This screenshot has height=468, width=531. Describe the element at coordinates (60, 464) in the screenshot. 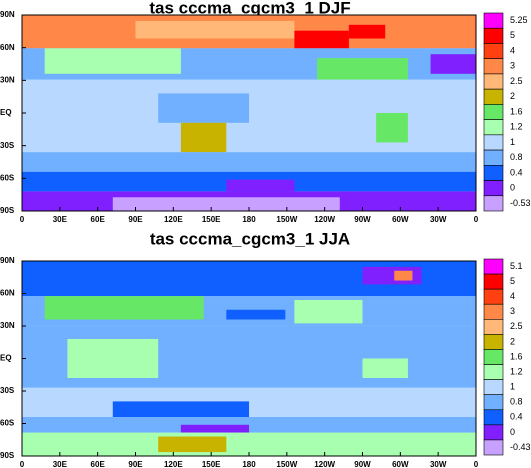

I see `lon-label: 30E` at that location.